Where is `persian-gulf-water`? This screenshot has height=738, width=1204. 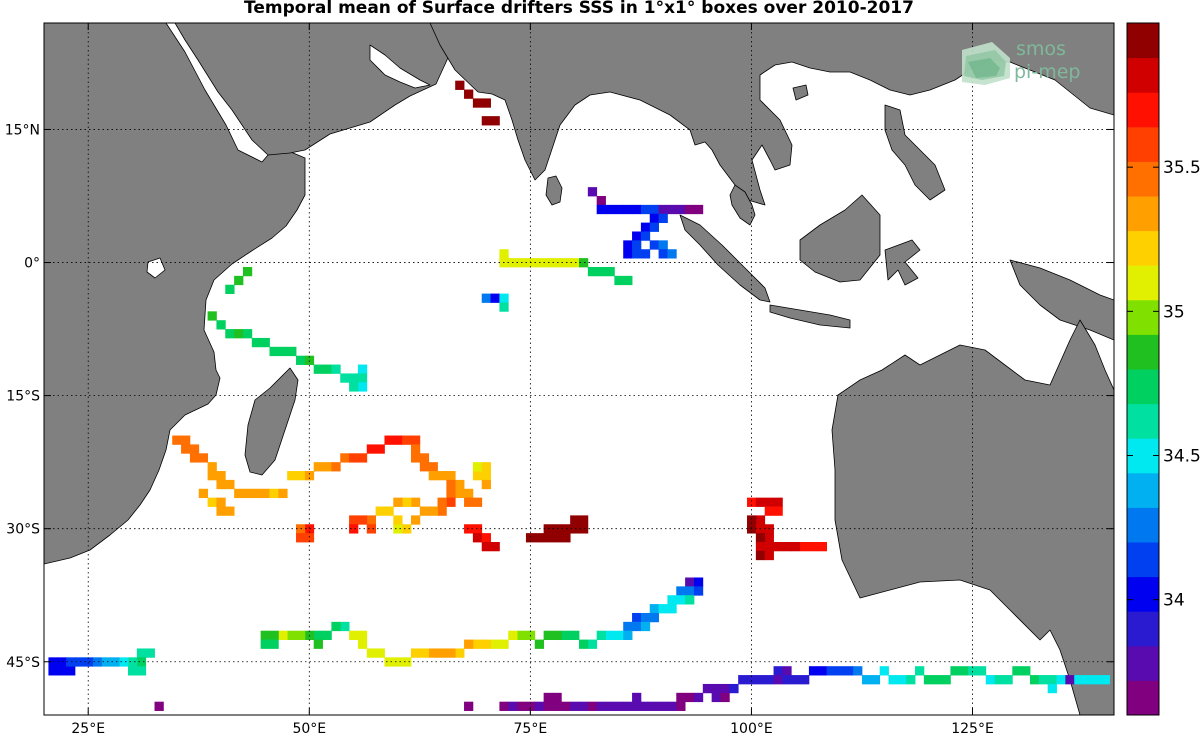 persian-gulf-water is located at coordinates (400, 66).